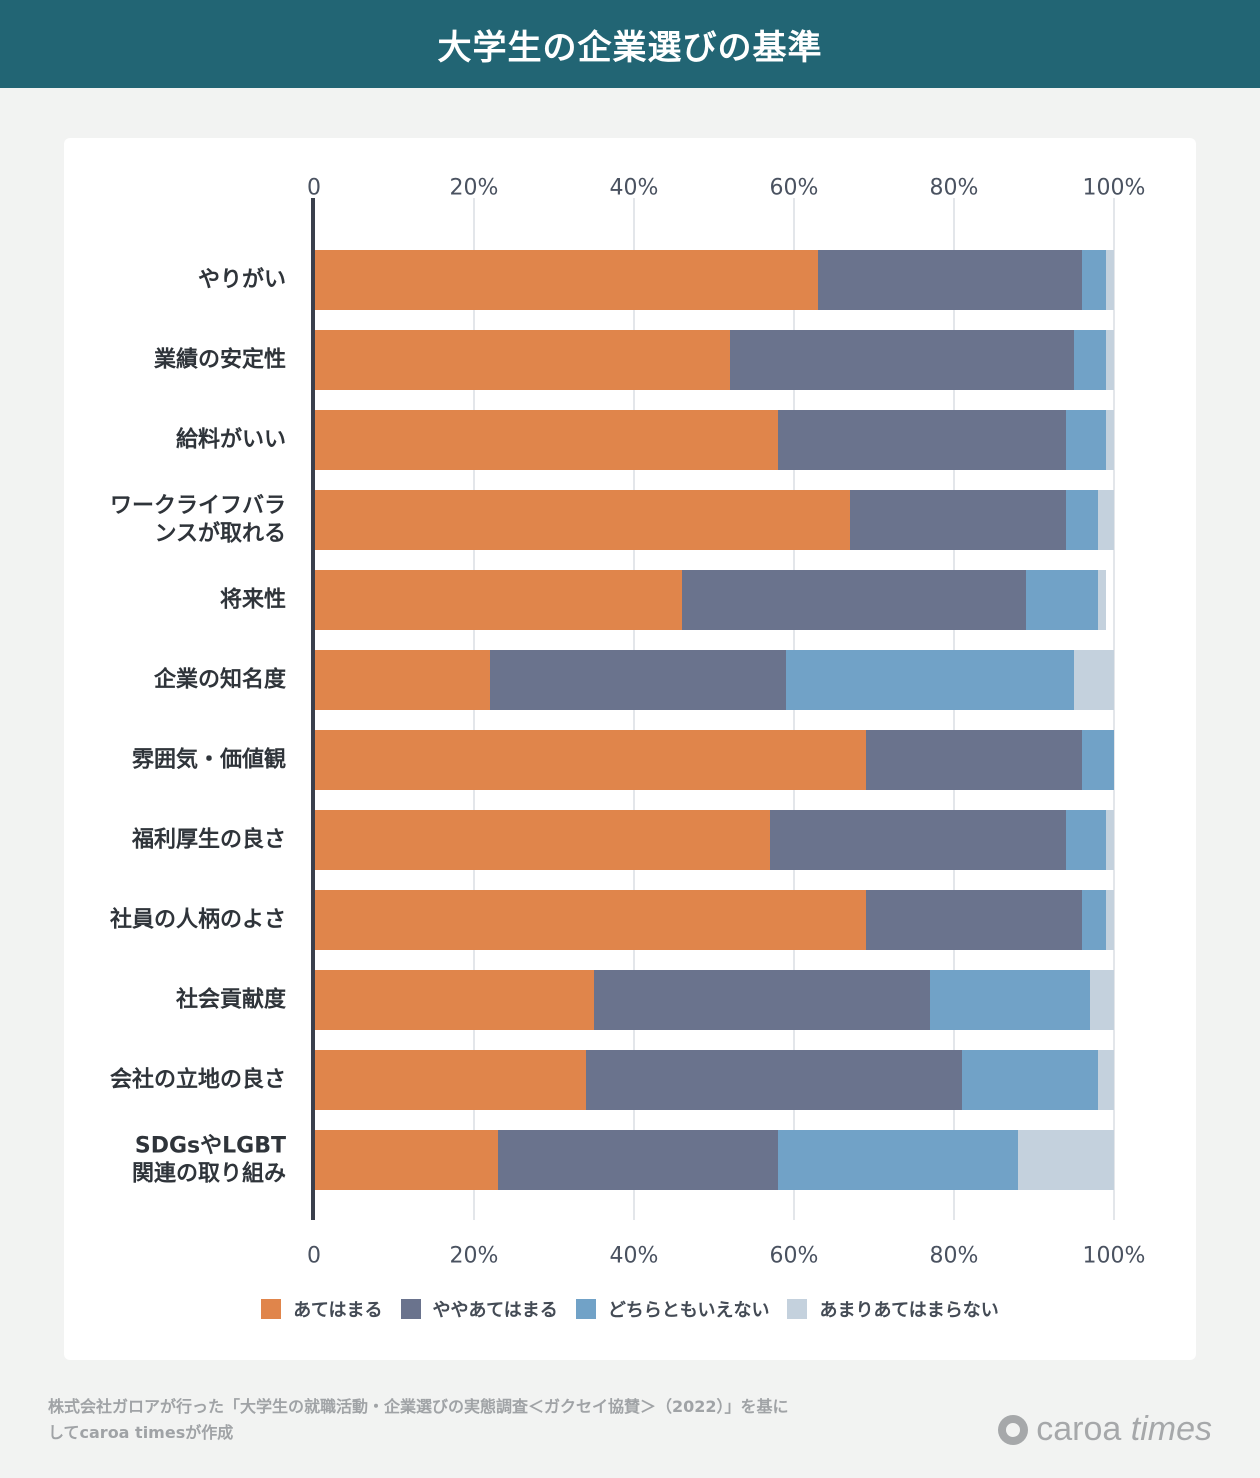  I want to click on brand-text: caroa times, so click(1124, 1429).